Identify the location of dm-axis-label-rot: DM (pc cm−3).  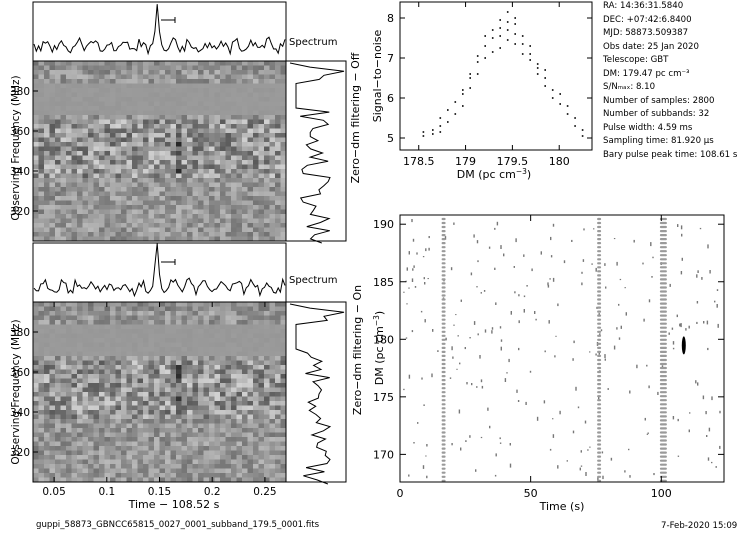
(379, 348).